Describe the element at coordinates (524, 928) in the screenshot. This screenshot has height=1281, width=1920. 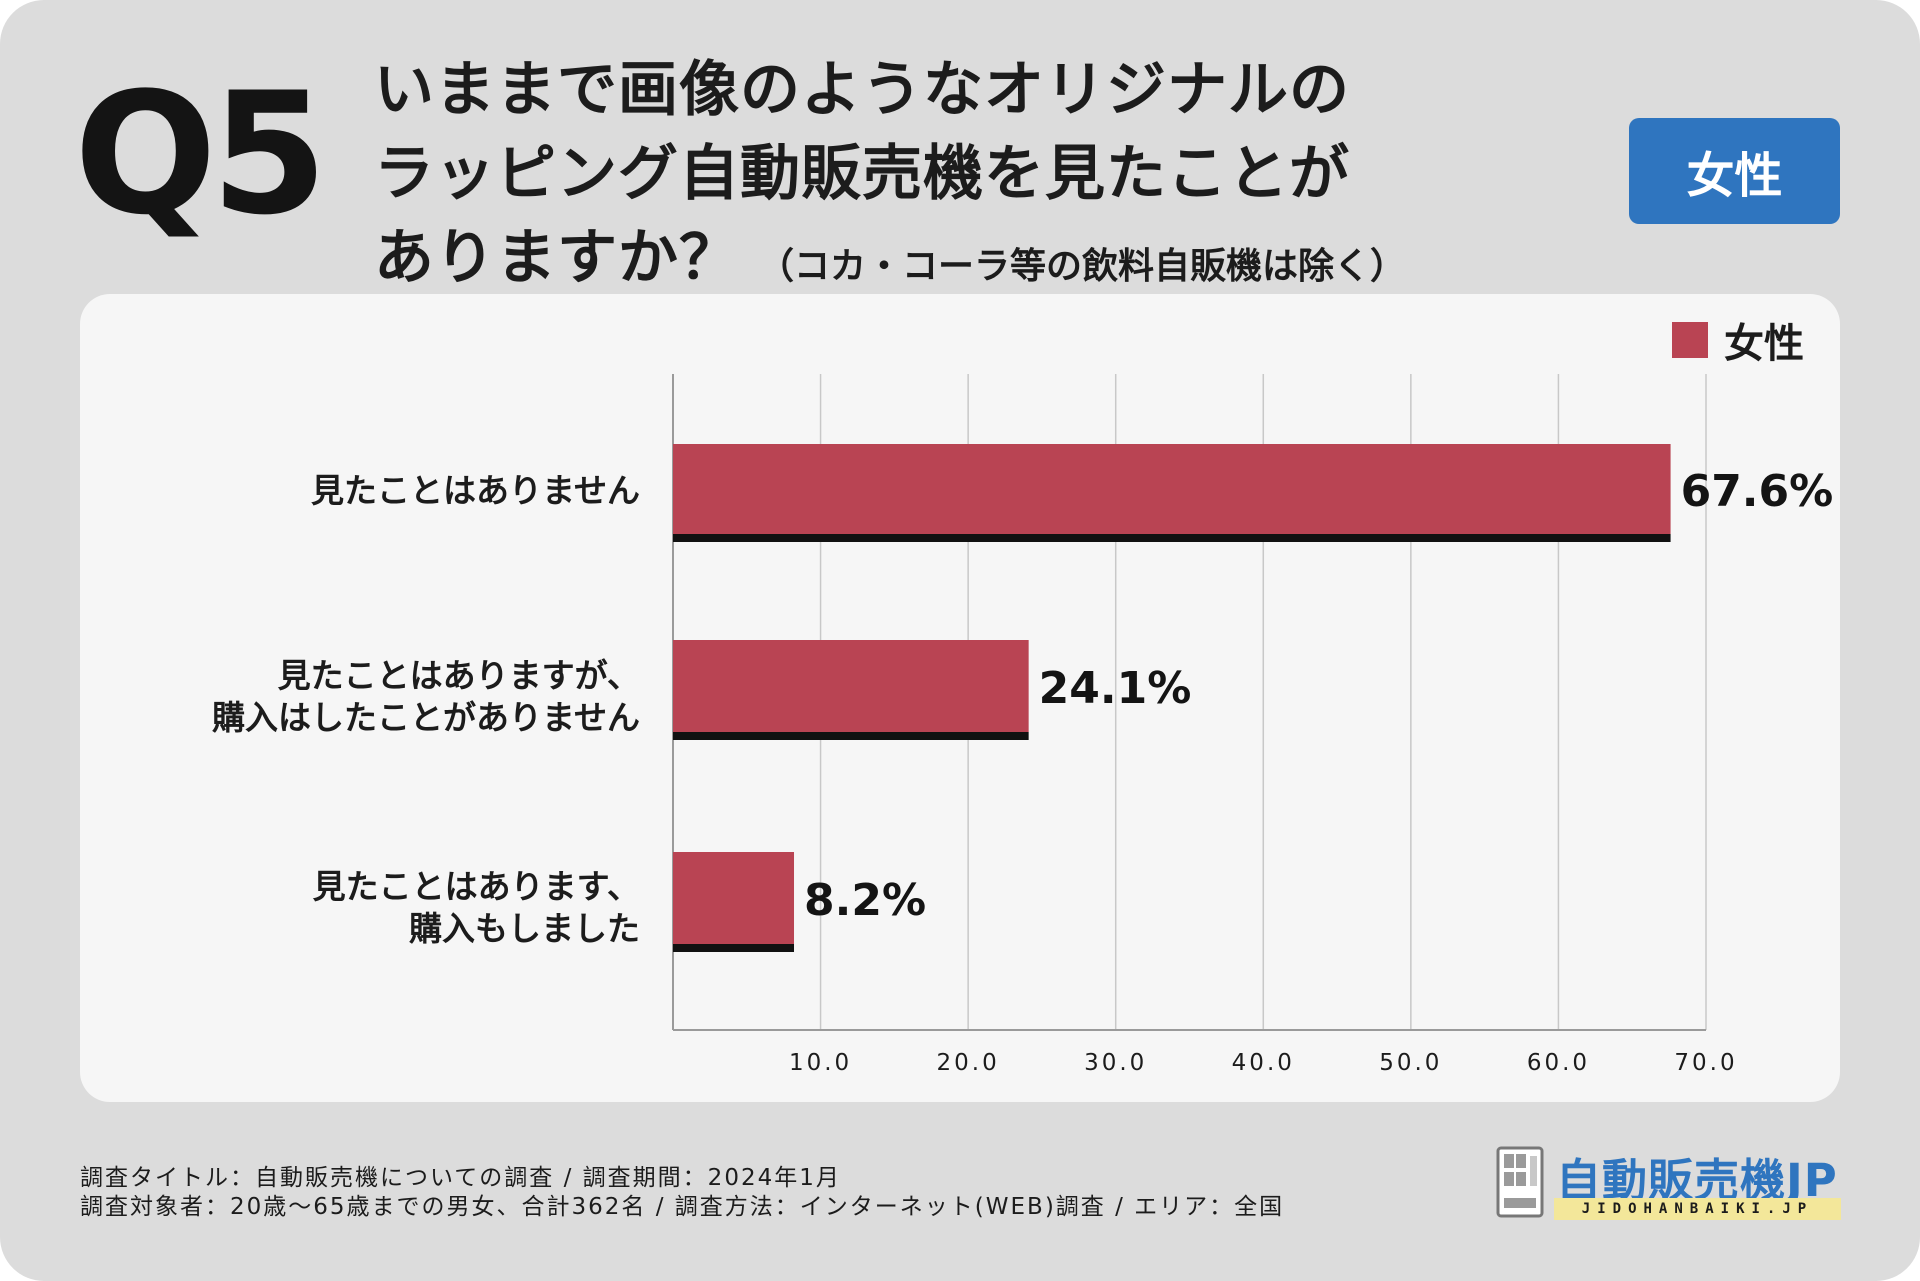
I see `category-label-line: 購入もしました` at that location.